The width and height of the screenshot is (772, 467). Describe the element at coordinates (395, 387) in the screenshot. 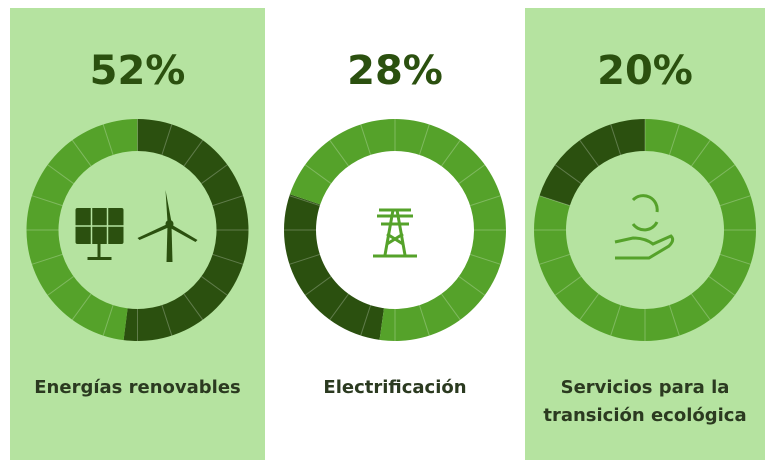

I see `category-label: Electrificación` at that location.